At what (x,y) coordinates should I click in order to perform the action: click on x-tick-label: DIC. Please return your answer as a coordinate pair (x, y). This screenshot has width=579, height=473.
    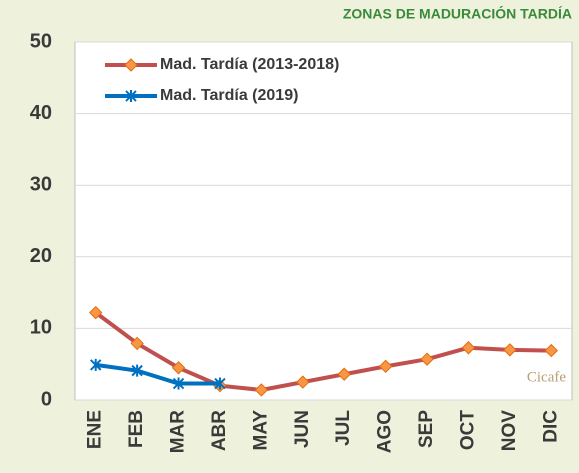
    Looking at the image, I should click on (550, 426).